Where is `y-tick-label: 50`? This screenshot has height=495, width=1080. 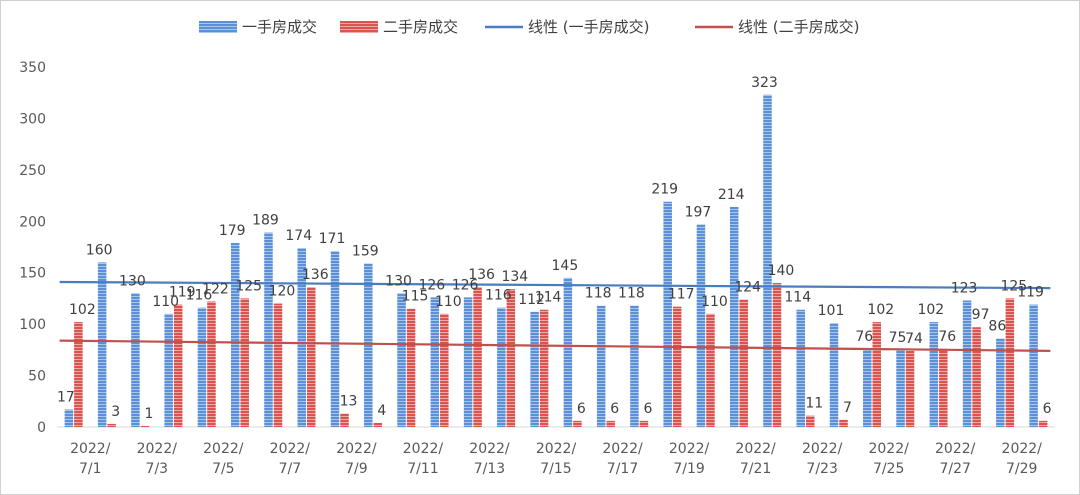
y-tick-label: 50 is located at coordinates (37, 377).